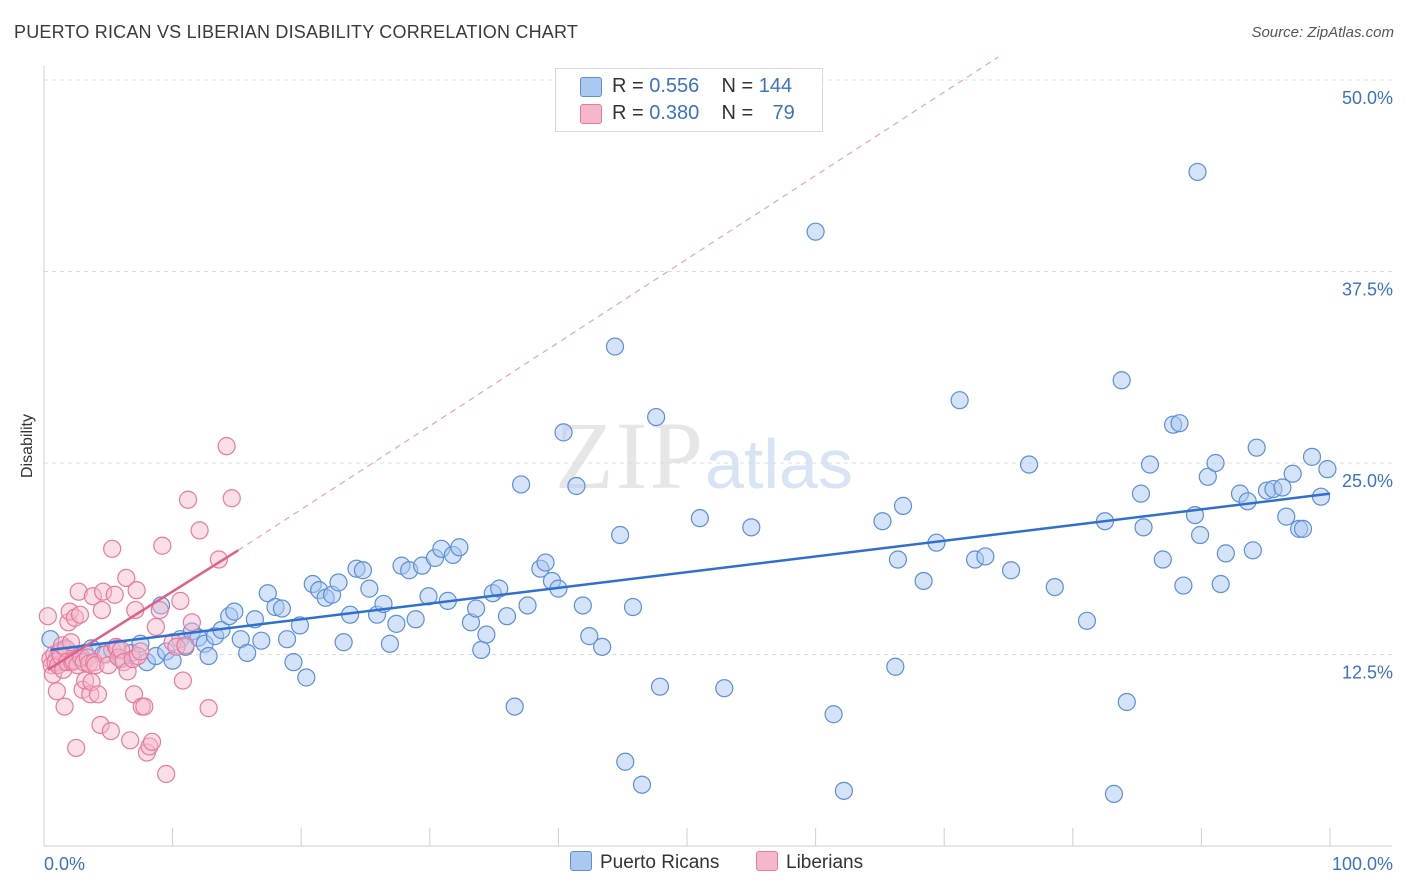  Describe the element at coordinates (1362, 864) in the screenshot. I see `x-tick-label: 100.0%` at that location.